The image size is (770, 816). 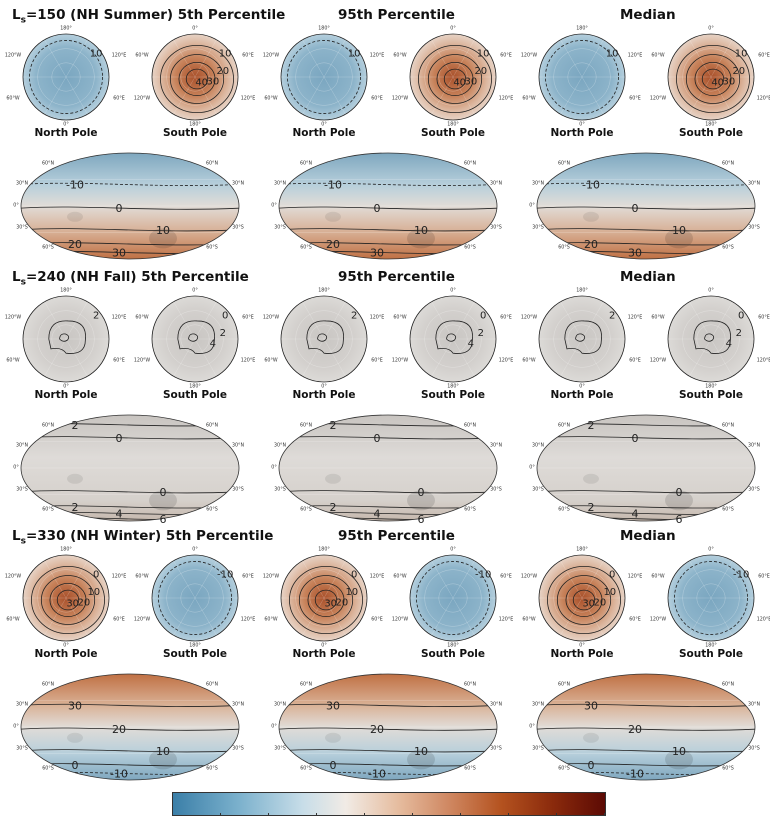 What do you see at coordinates (388, 726) in the screenshot?
I see `global-map-2-1: 30 20 10 0 -10` at bounding box center [388, 726].